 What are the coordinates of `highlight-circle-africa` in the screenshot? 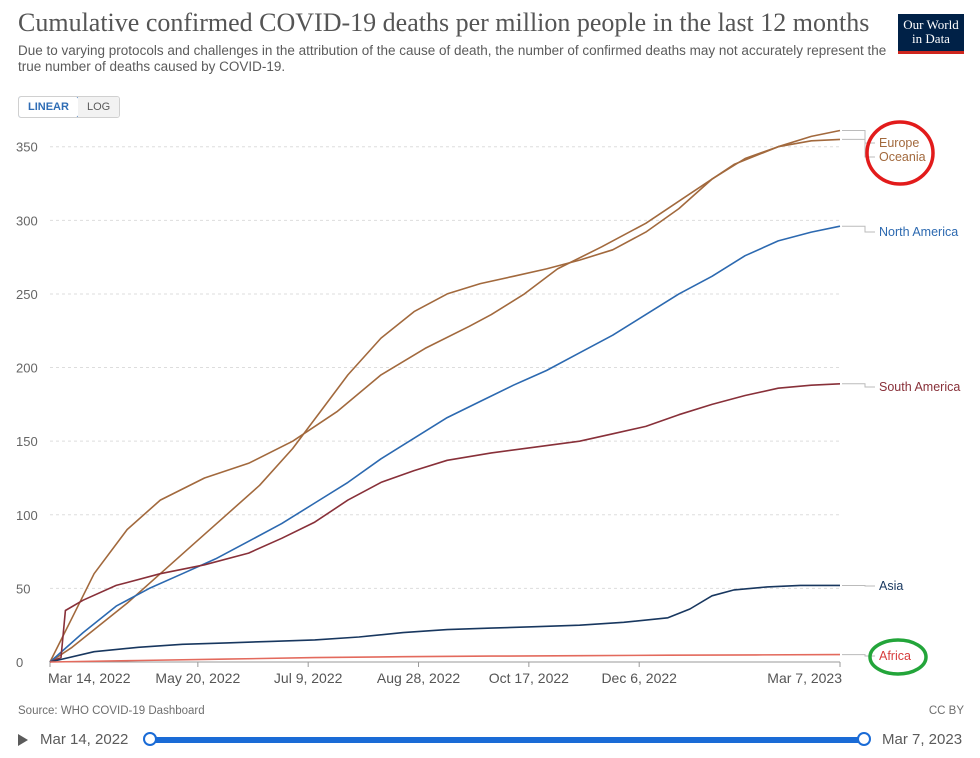 It's located at (898, 657).